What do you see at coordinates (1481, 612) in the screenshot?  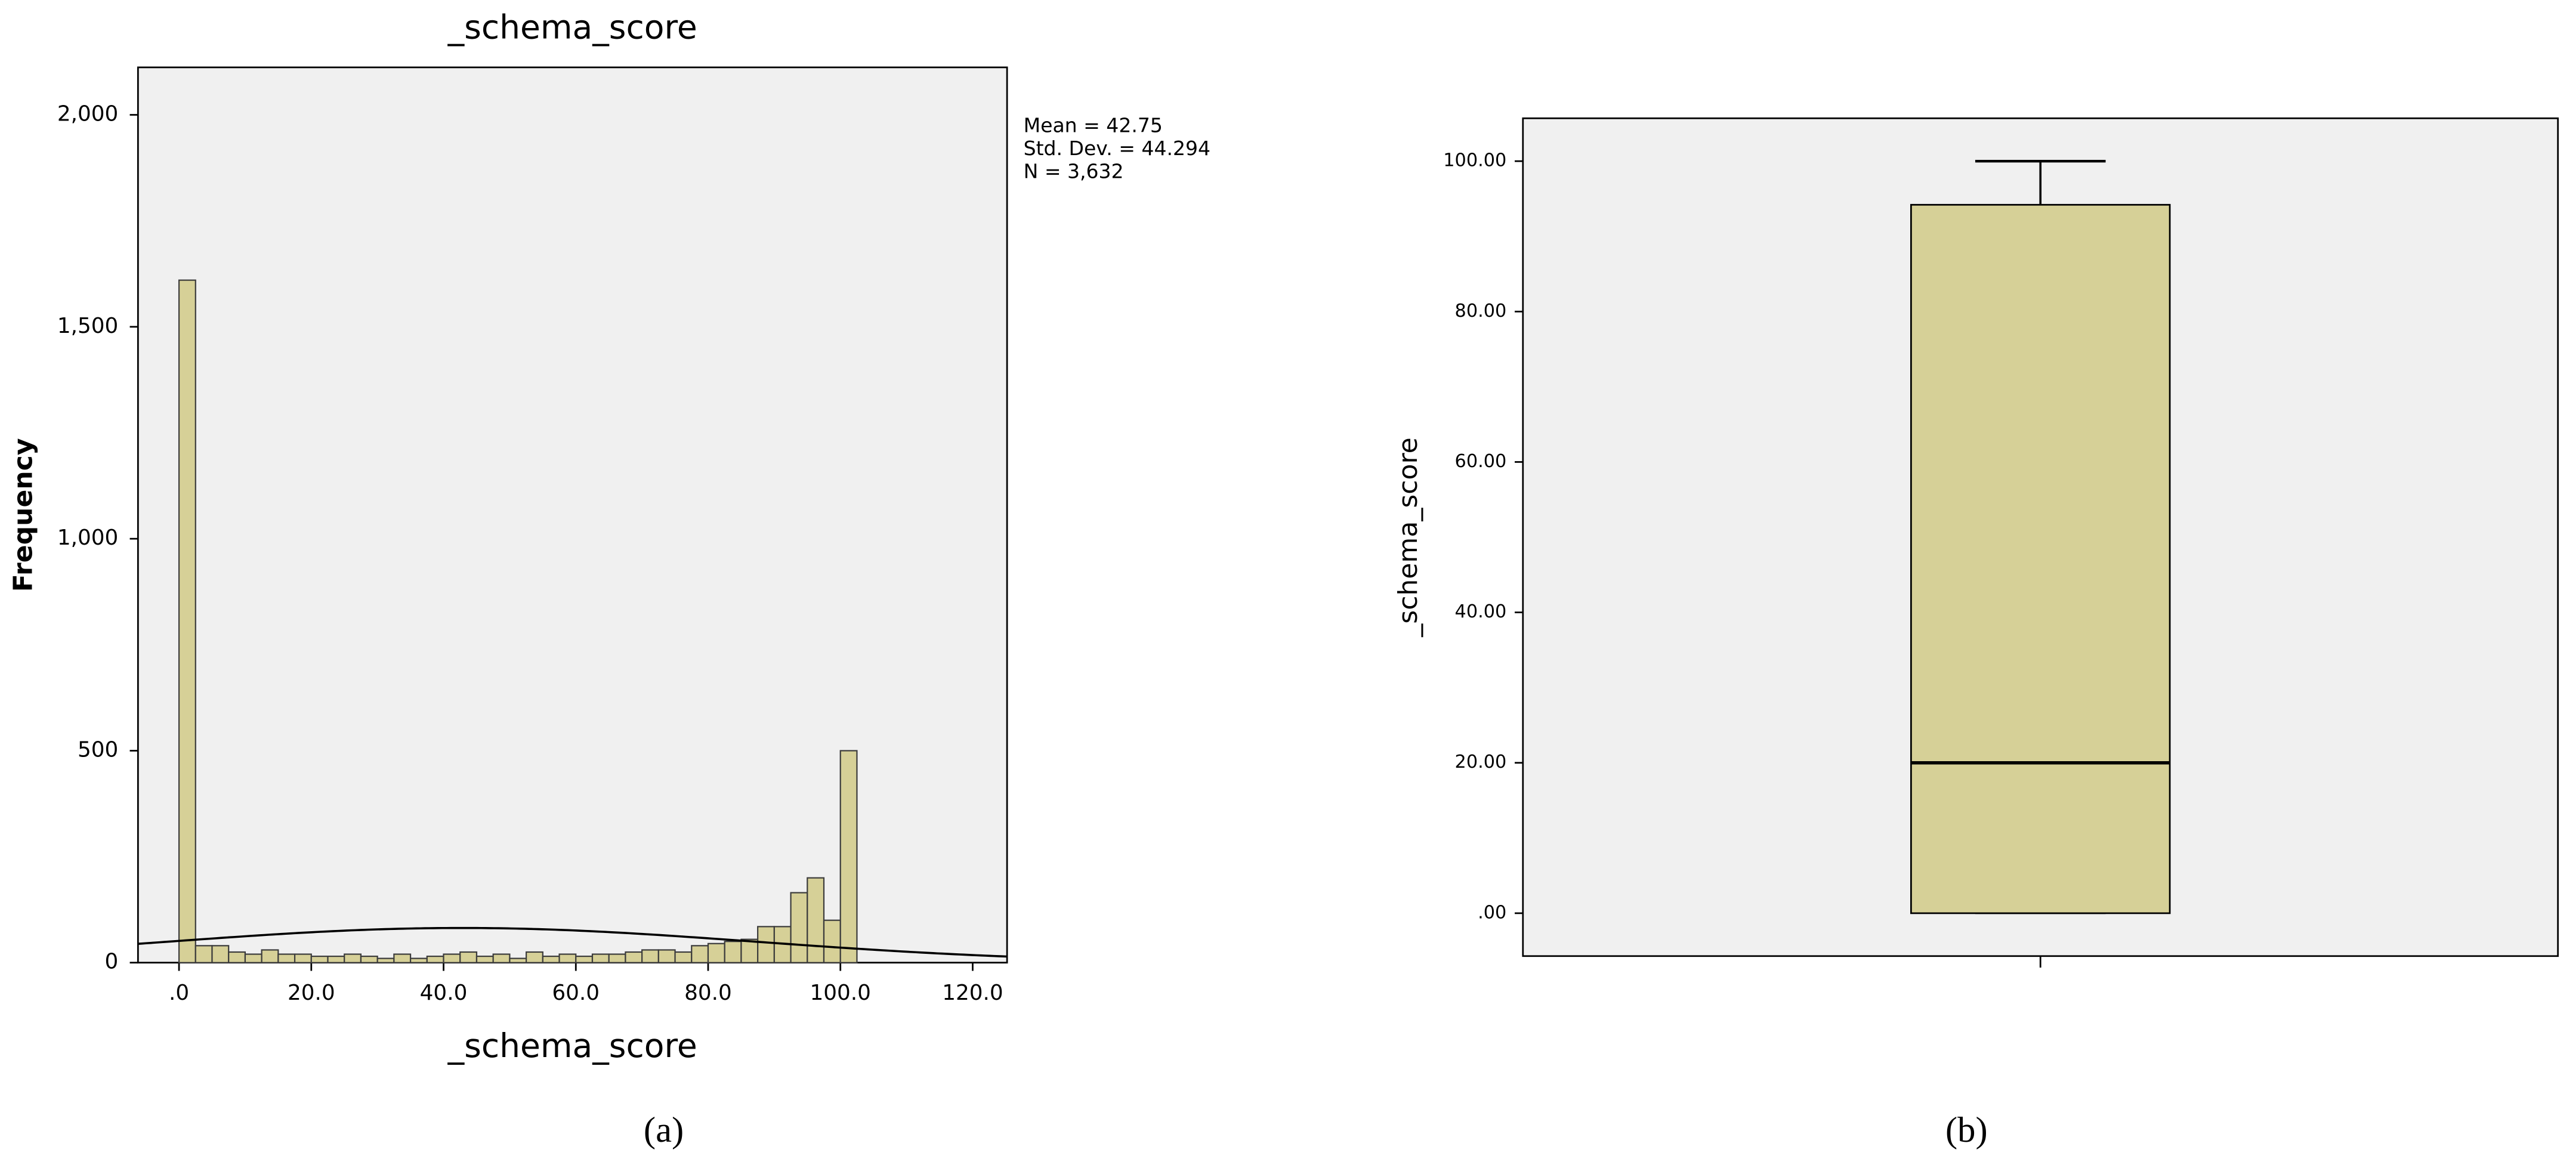 I see `y-tick-label: 40.00` at bounding box center [1481, 612].